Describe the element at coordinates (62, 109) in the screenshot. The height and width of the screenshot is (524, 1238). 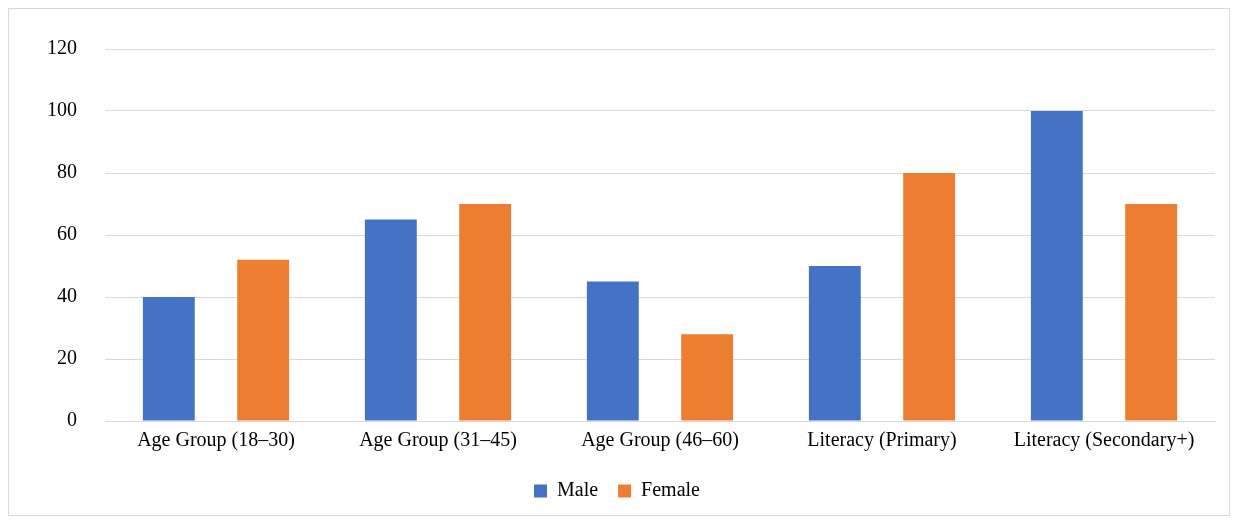
I see `y-tick-label: 100` at that location.